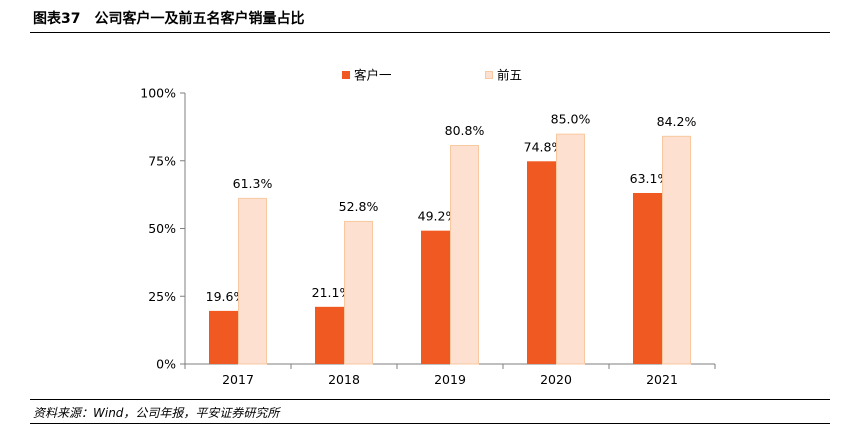 The width and height of the screenshot is (850, 440). I want to click on data-label-top5: 61.3%, so click(253, 183).